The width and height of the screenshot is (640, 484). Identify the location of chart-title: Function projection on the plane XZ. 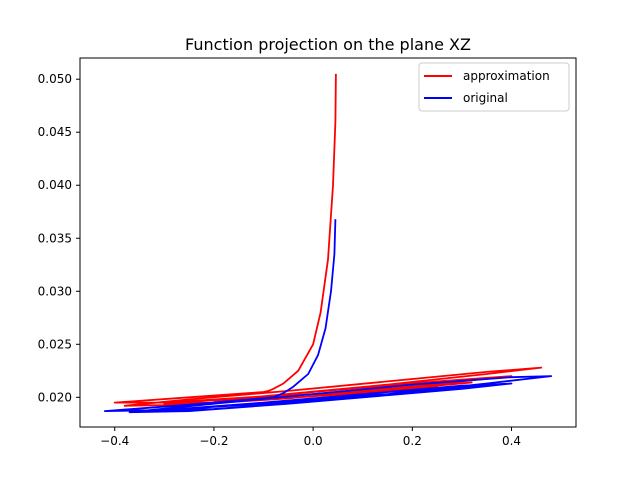
(328, 44).